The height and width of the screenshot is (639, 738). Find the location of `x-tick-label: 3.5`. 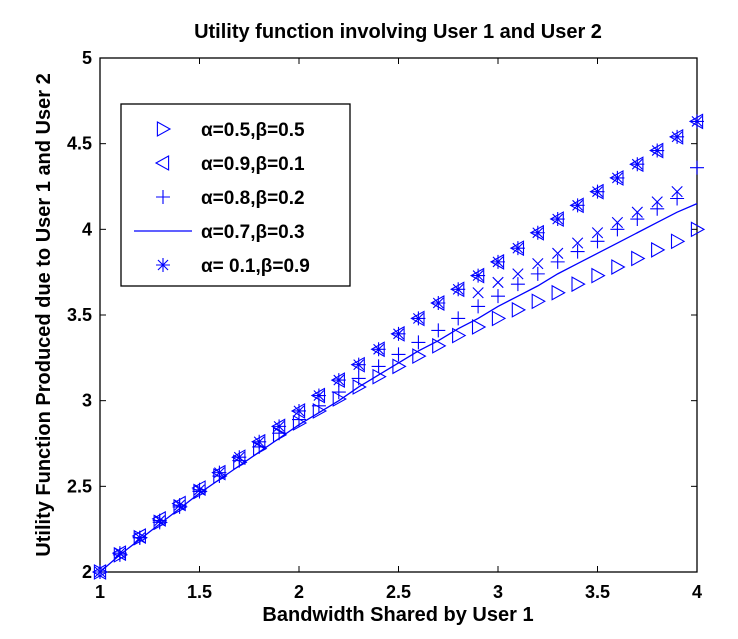

x-tick-label: 3.5 is located at coordinates (597, 592).